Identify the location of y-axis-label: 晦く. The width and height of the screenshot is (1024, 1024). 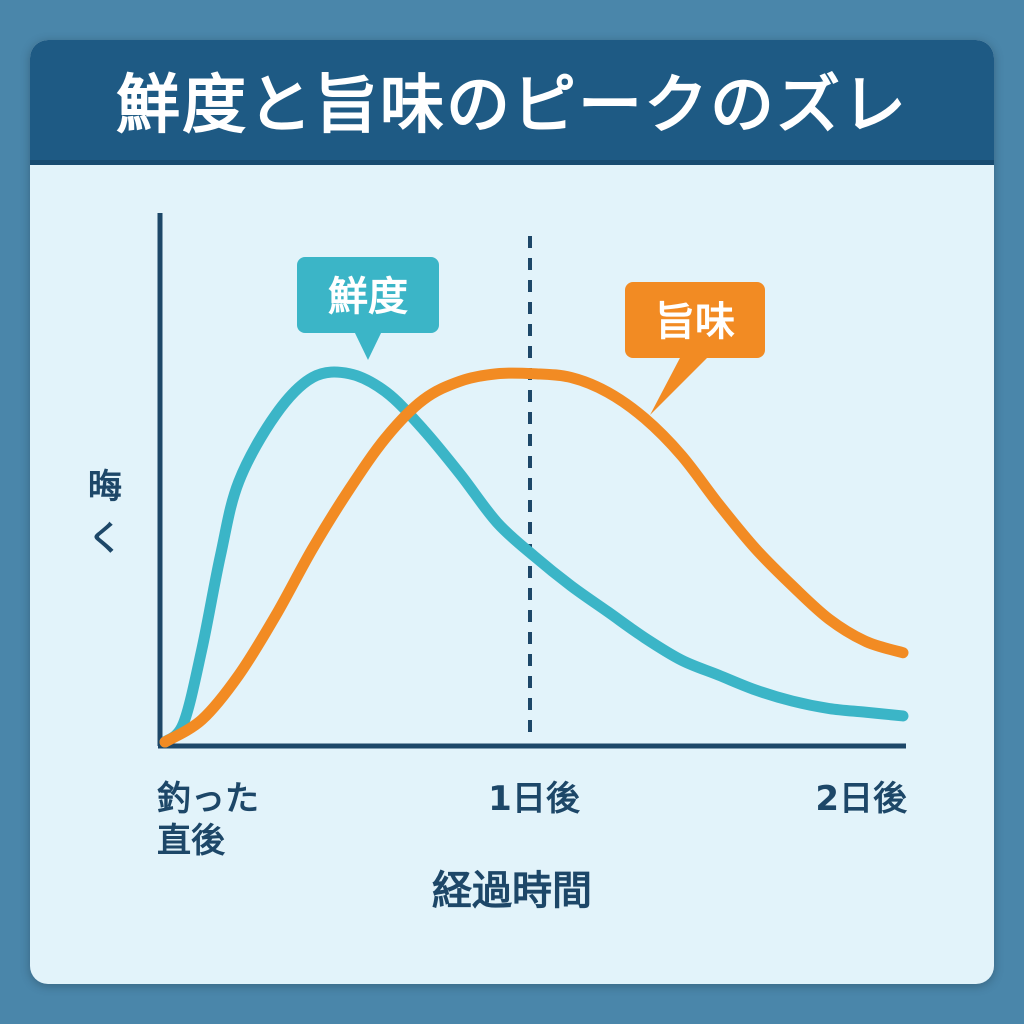
(105, 513).